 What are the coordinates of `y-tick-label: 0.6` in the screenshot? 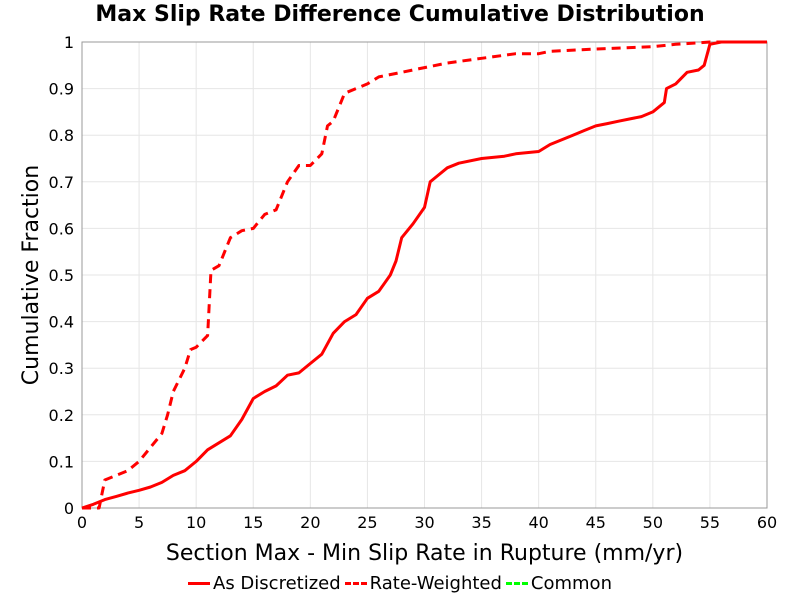 It's located at (61, 228).